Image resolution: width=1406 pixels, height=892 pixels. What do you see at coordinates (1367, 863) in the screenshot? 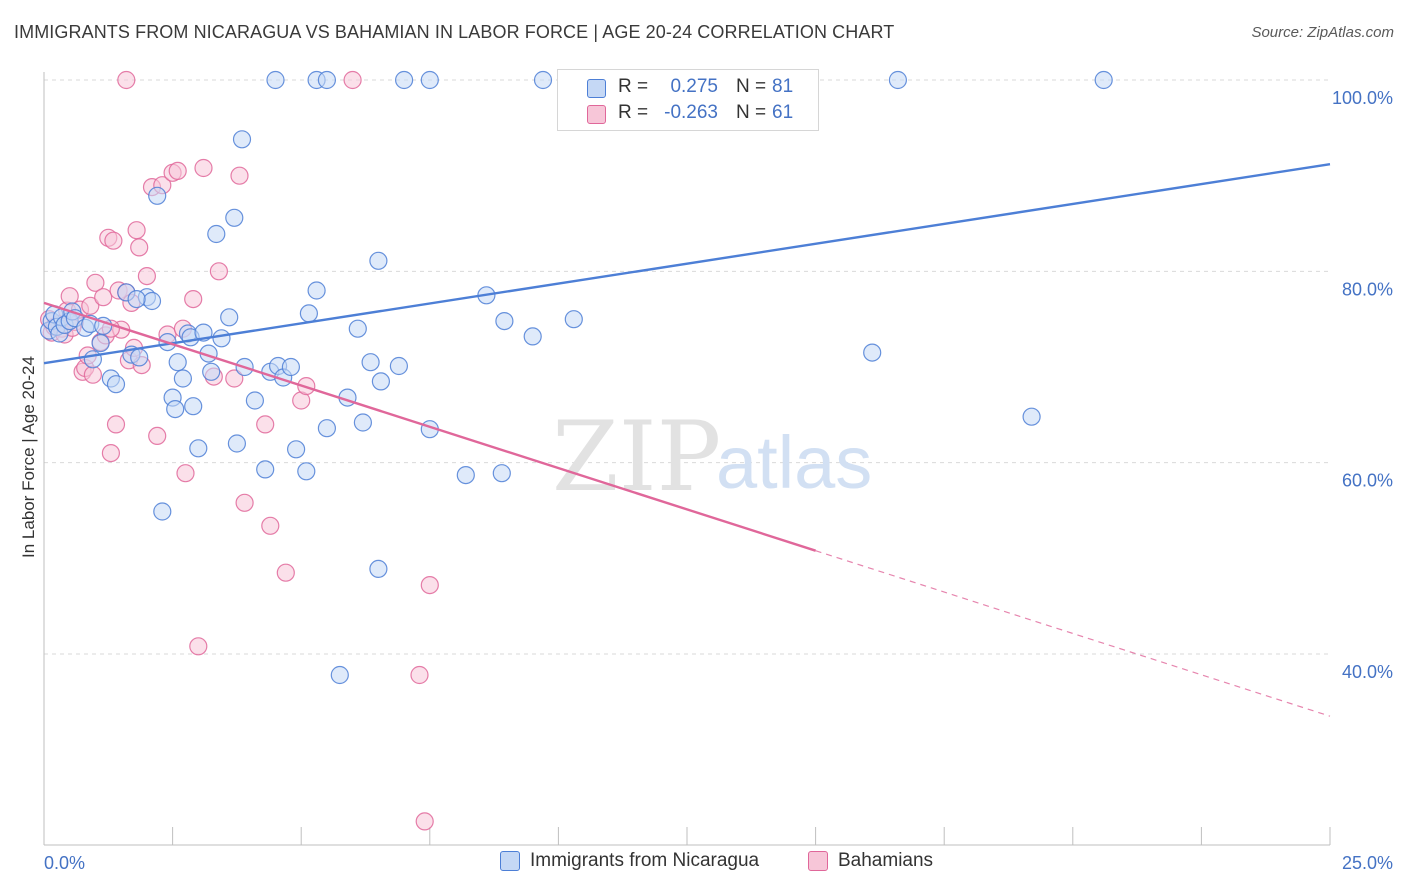
I see `x-tick-label: 25.0%` at bounding box center [1367, 863].